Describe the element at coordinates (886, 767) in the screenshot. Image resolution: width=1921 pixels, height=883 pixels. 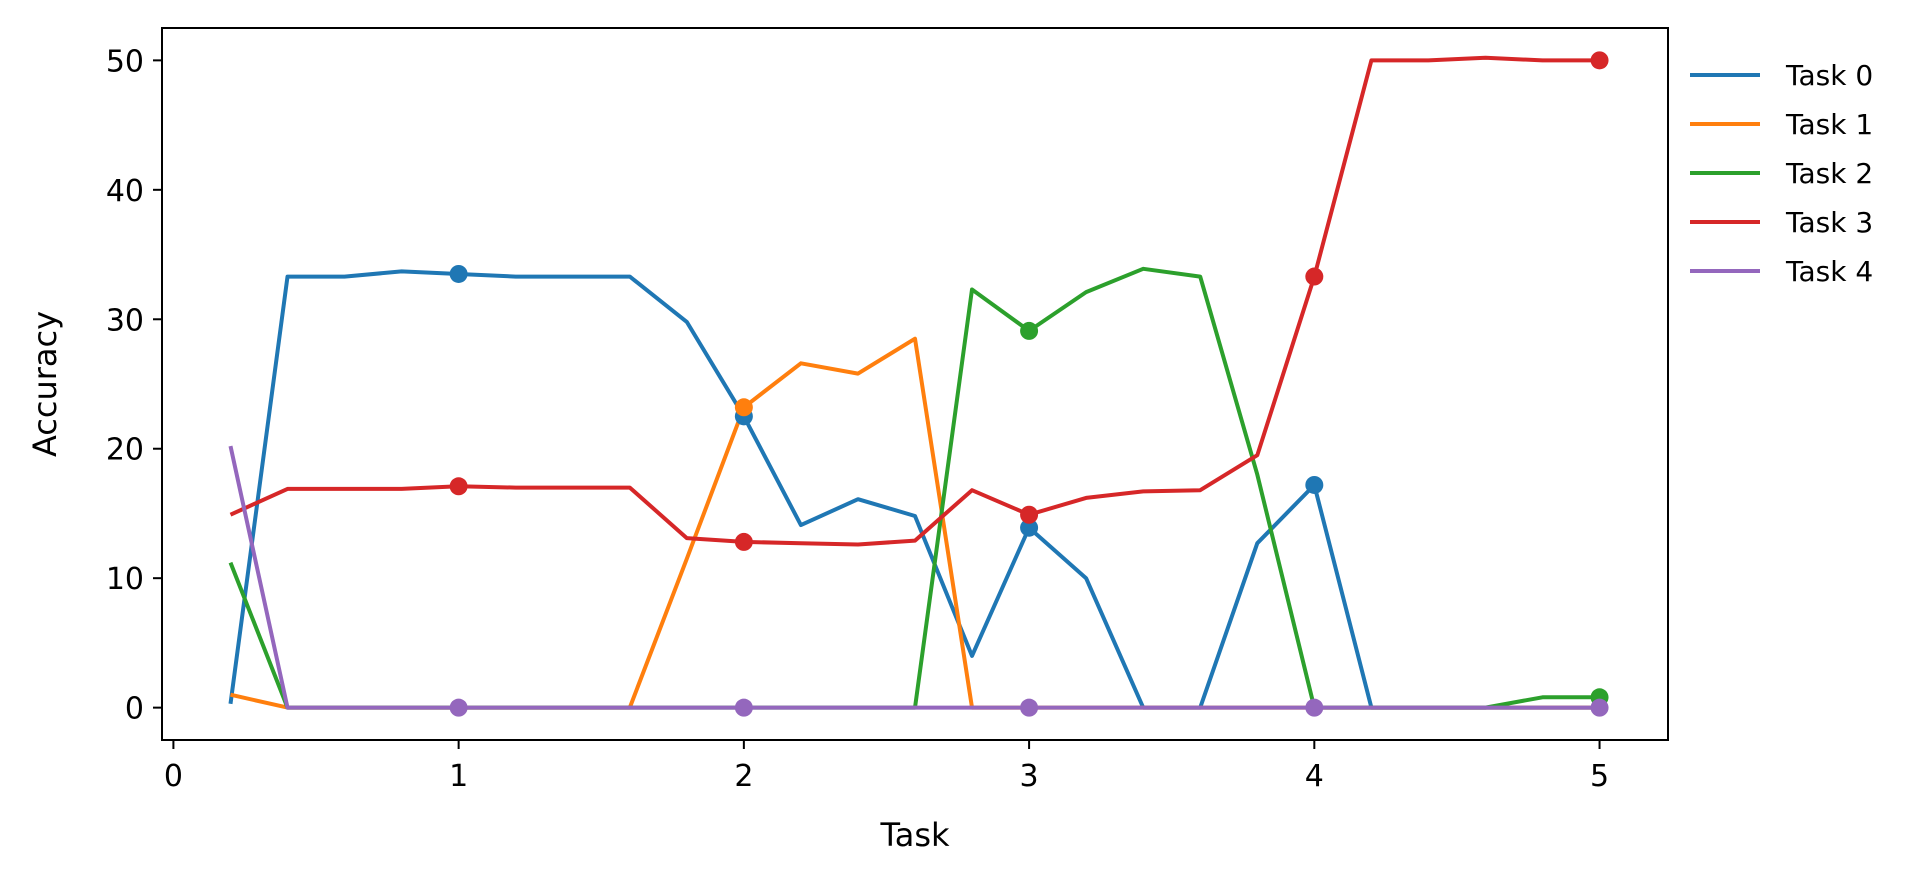
I see `x-axis-ticks: 0 1 2 3 4 5` at that location.